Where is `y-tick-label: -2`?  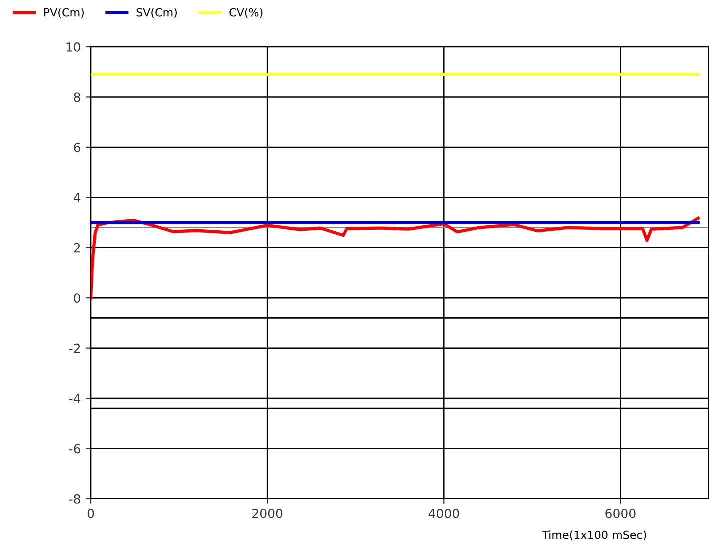 y-tick-label: -2 is located at coordinates (74, 349).